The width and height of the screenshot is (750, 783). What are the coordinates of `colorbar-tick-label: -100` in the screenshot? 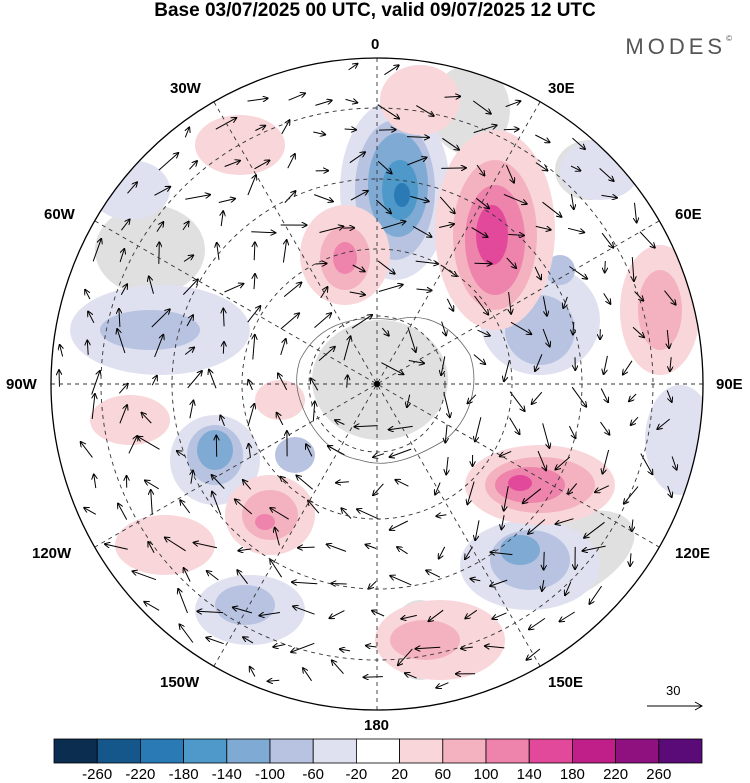 It's located at (270, 774).